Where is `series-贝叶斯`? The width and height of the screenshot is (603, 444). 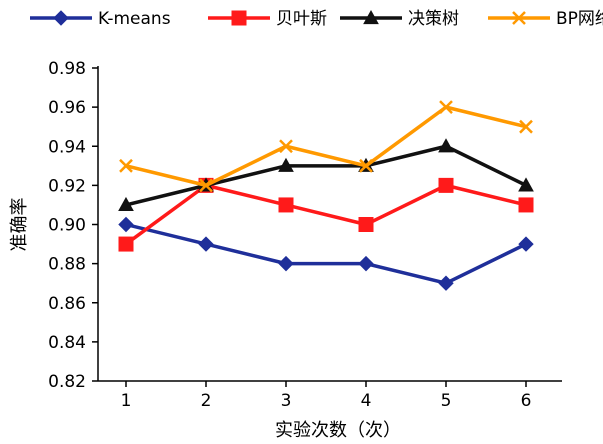
series-贝叶斯 is located at coordinates (326, 214).